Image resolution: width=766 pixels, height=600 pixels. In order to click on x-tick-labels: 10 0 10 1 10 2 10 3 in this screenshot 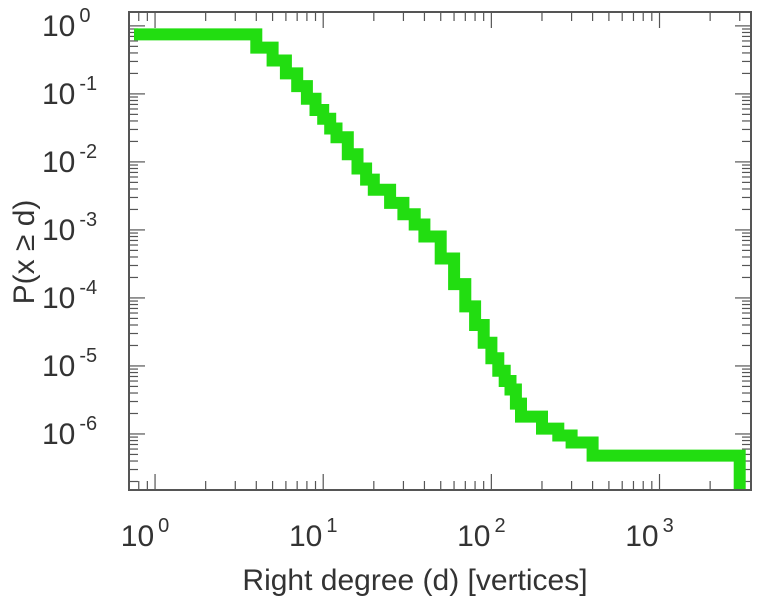, I will do `click(397, 534)`.